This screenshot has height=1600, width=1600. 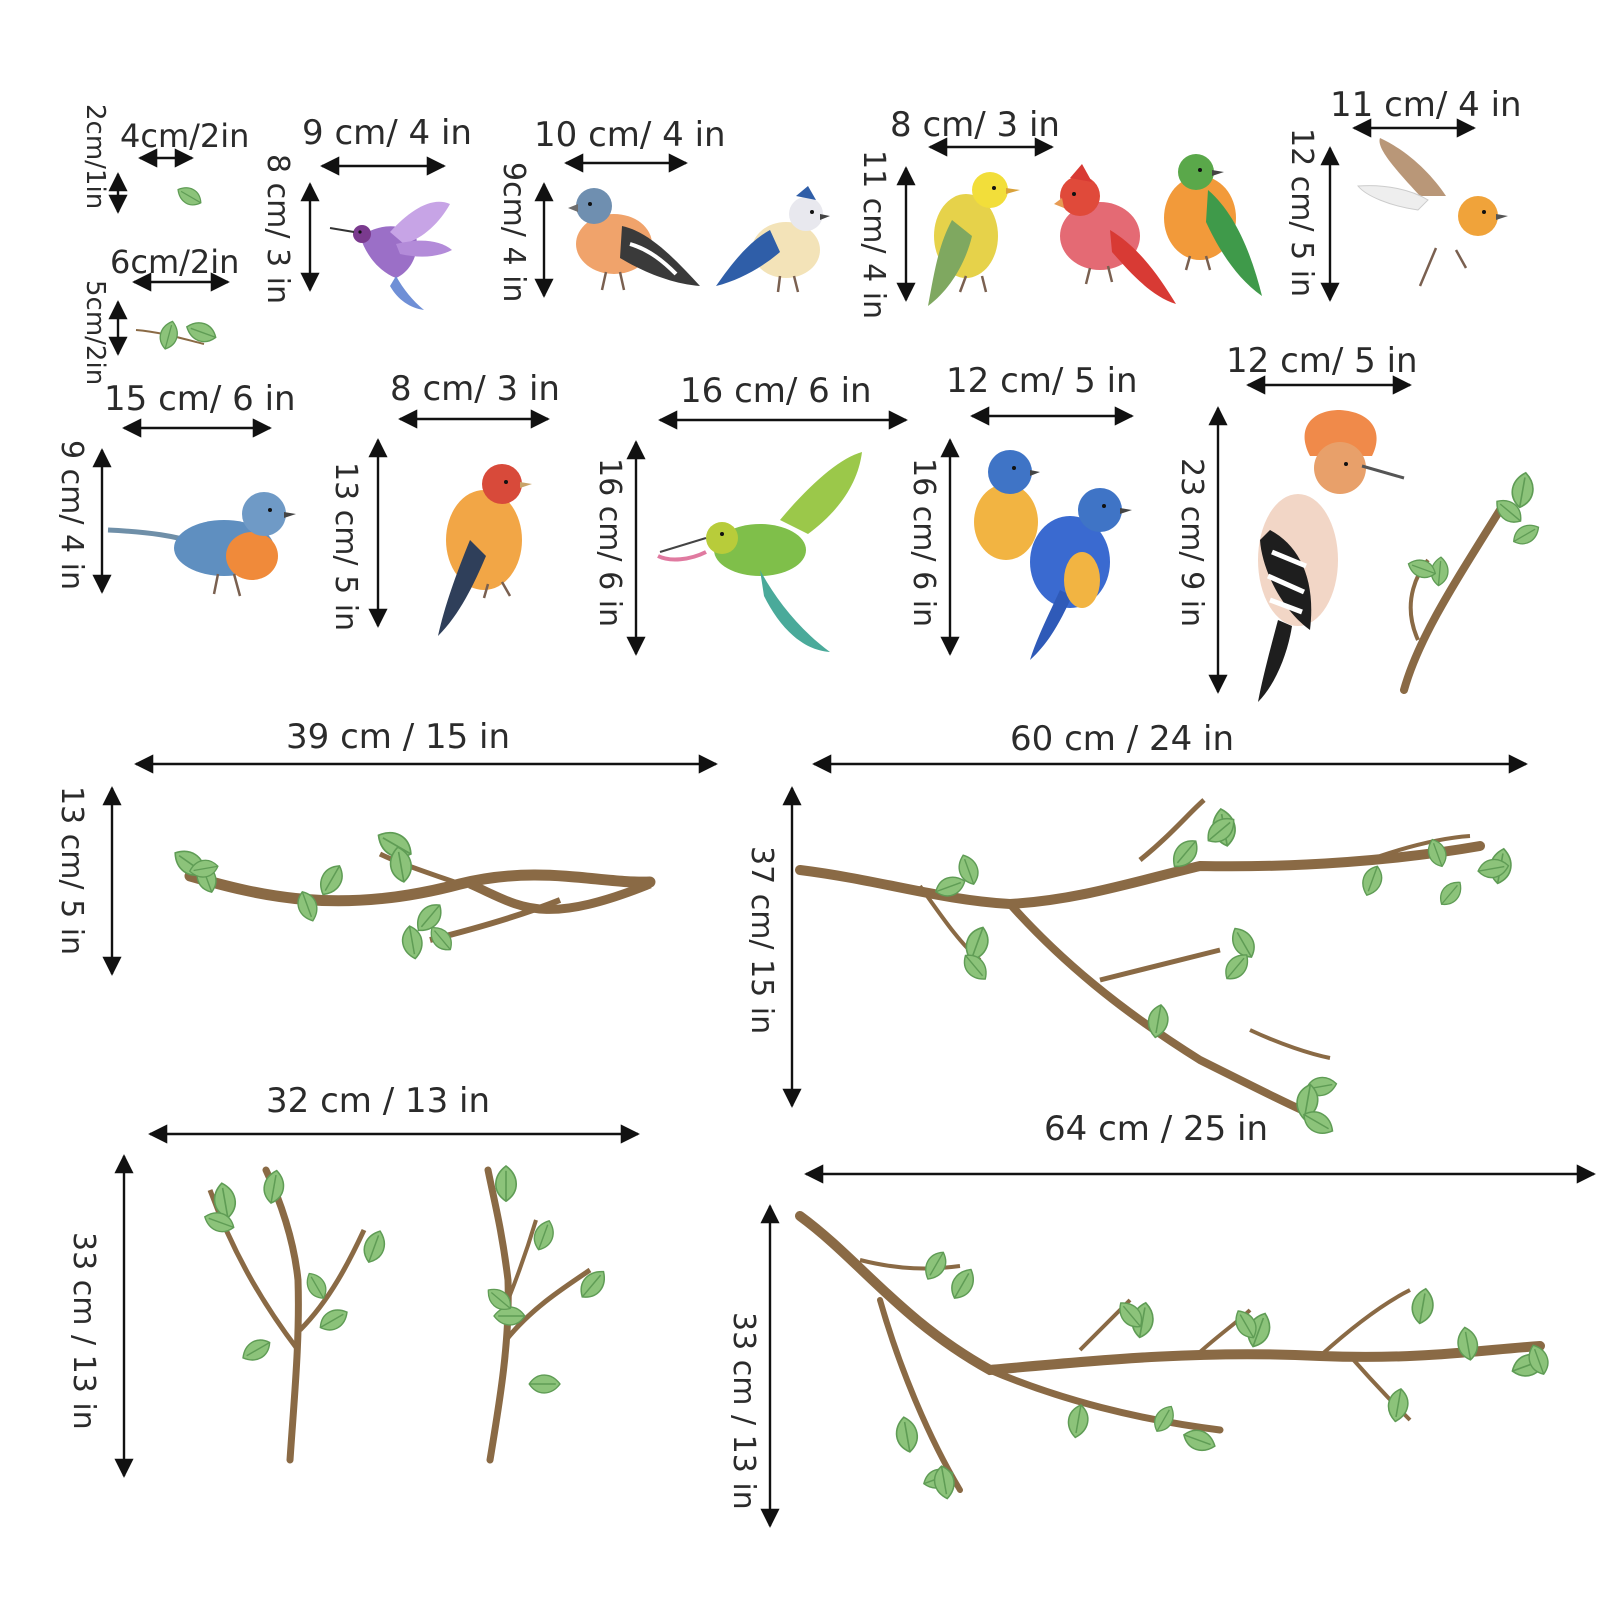 I want to click on bee-eater-sticker, so click(x=759, y=552).